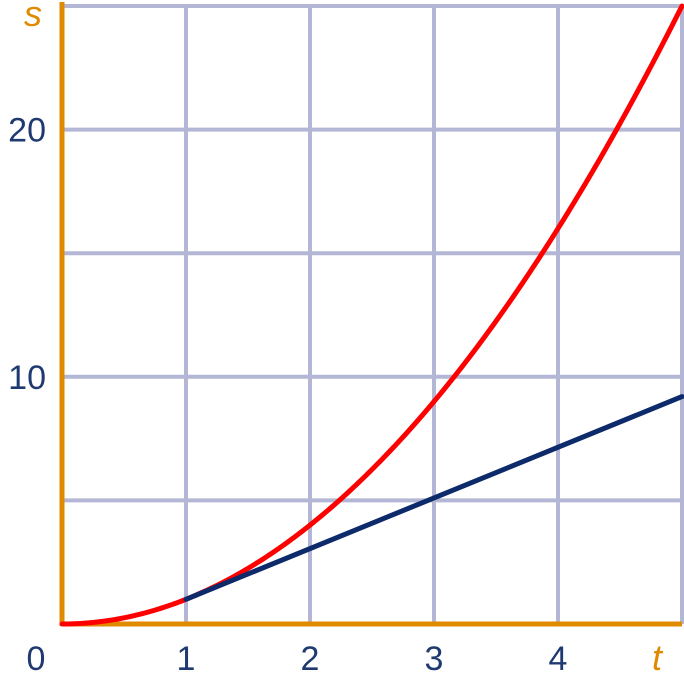  Describe the element at coordinates (658, 655) in the screenshot. I see `x-axis-label: t` at that location.